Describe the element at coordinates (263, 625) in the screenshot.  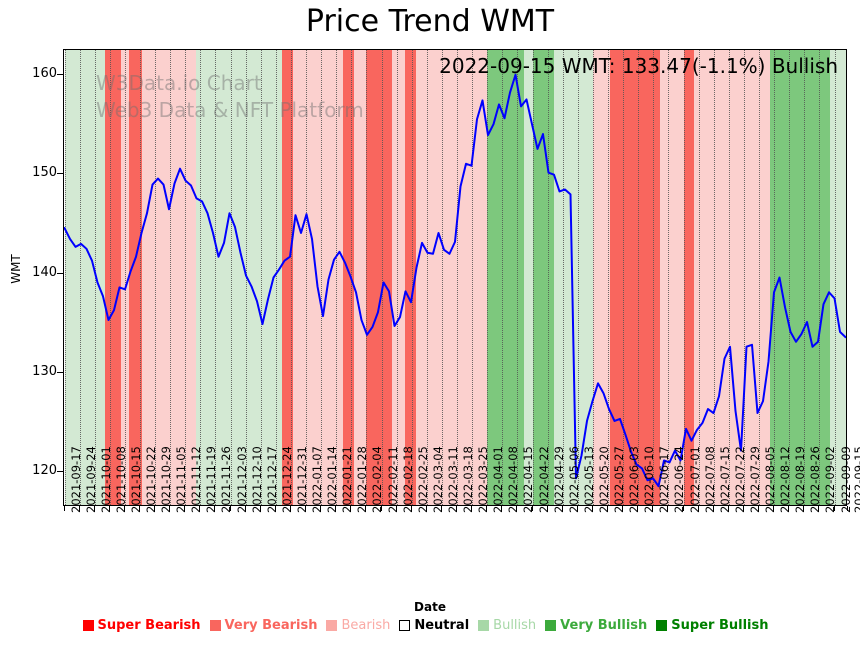
I see `legend-item: Very Bearish` at that location.